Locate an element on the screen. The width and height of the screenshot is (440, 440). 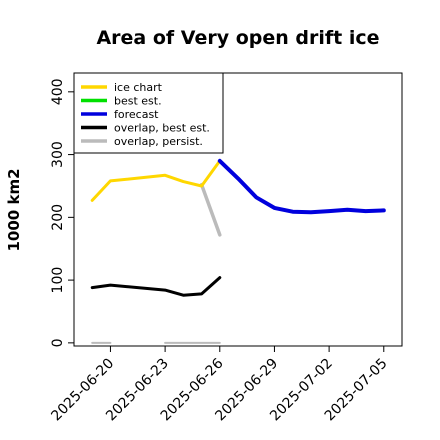
y-axis-ticks: 0 100 200 300 400 is located at coordinates (62, 212).